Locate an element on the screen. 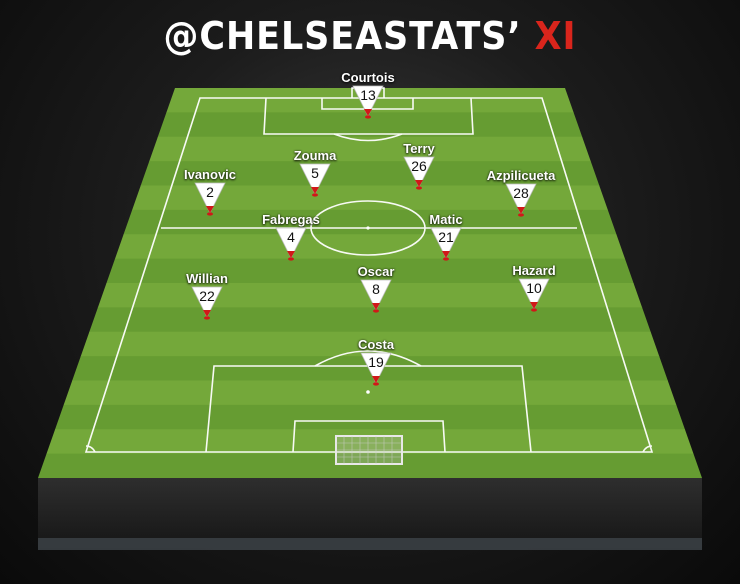 This screenshot has height=584, width=740. player-marker-icon: 5 is located at coordinates (315, 181).